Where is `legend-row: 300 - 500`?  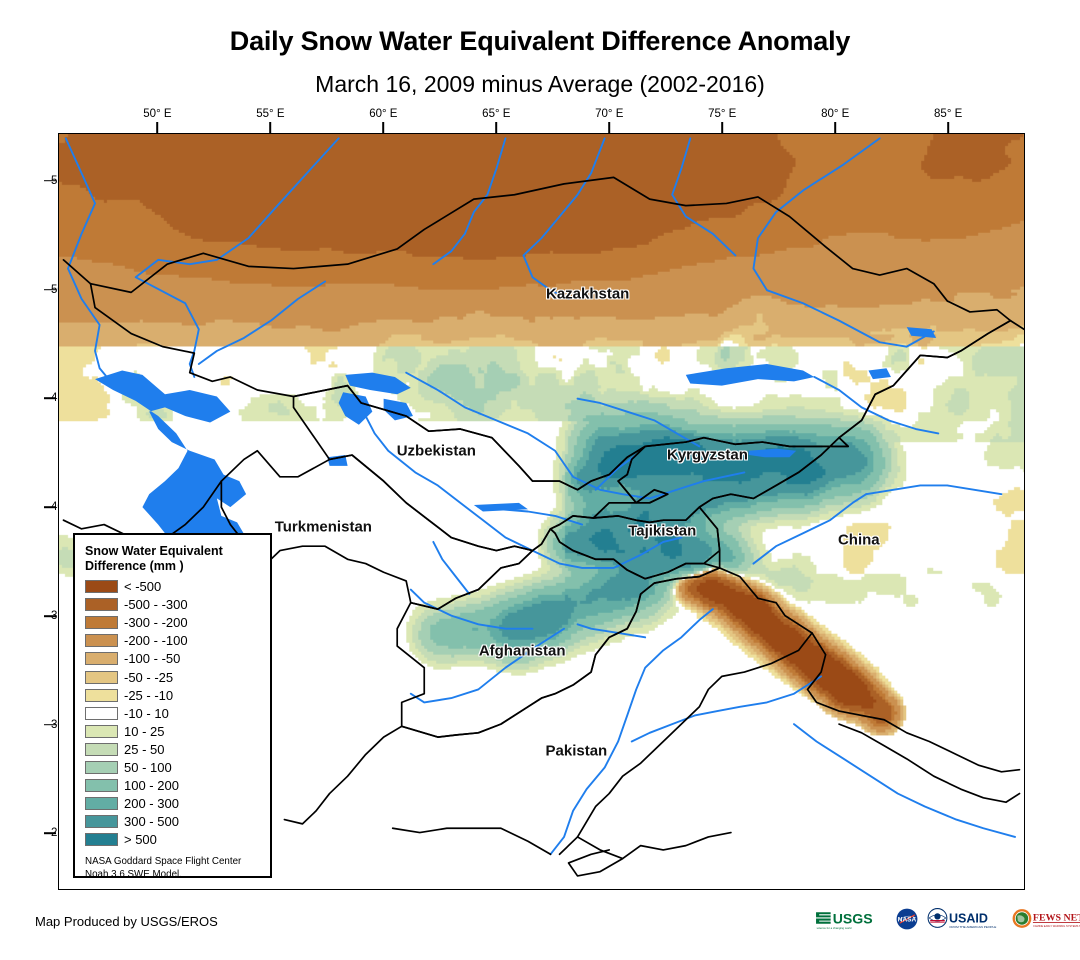
legend-row: 300 - 500 is located at coordinates (177, 822).